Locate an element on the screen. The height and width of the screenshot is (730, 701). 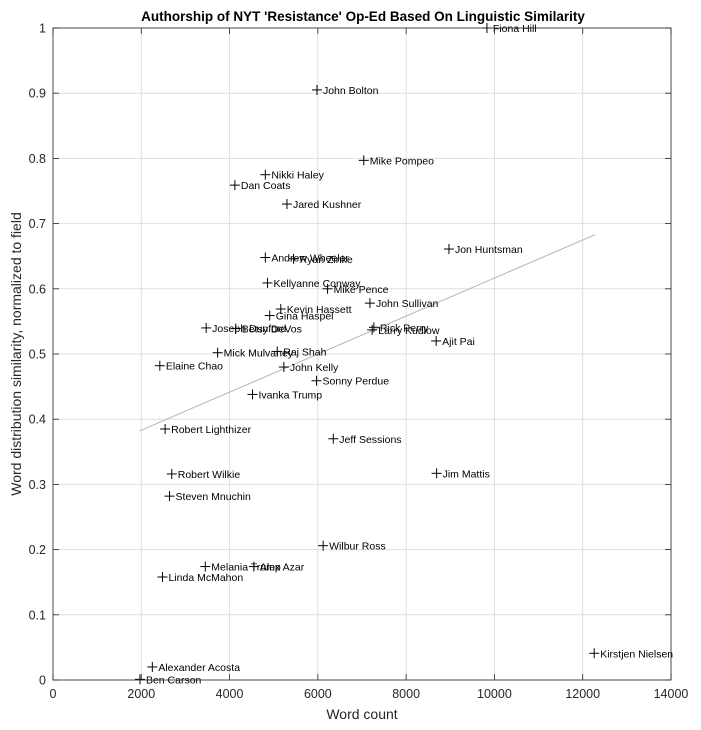
data-point: John Kelly is located at coordinates (308, 368).